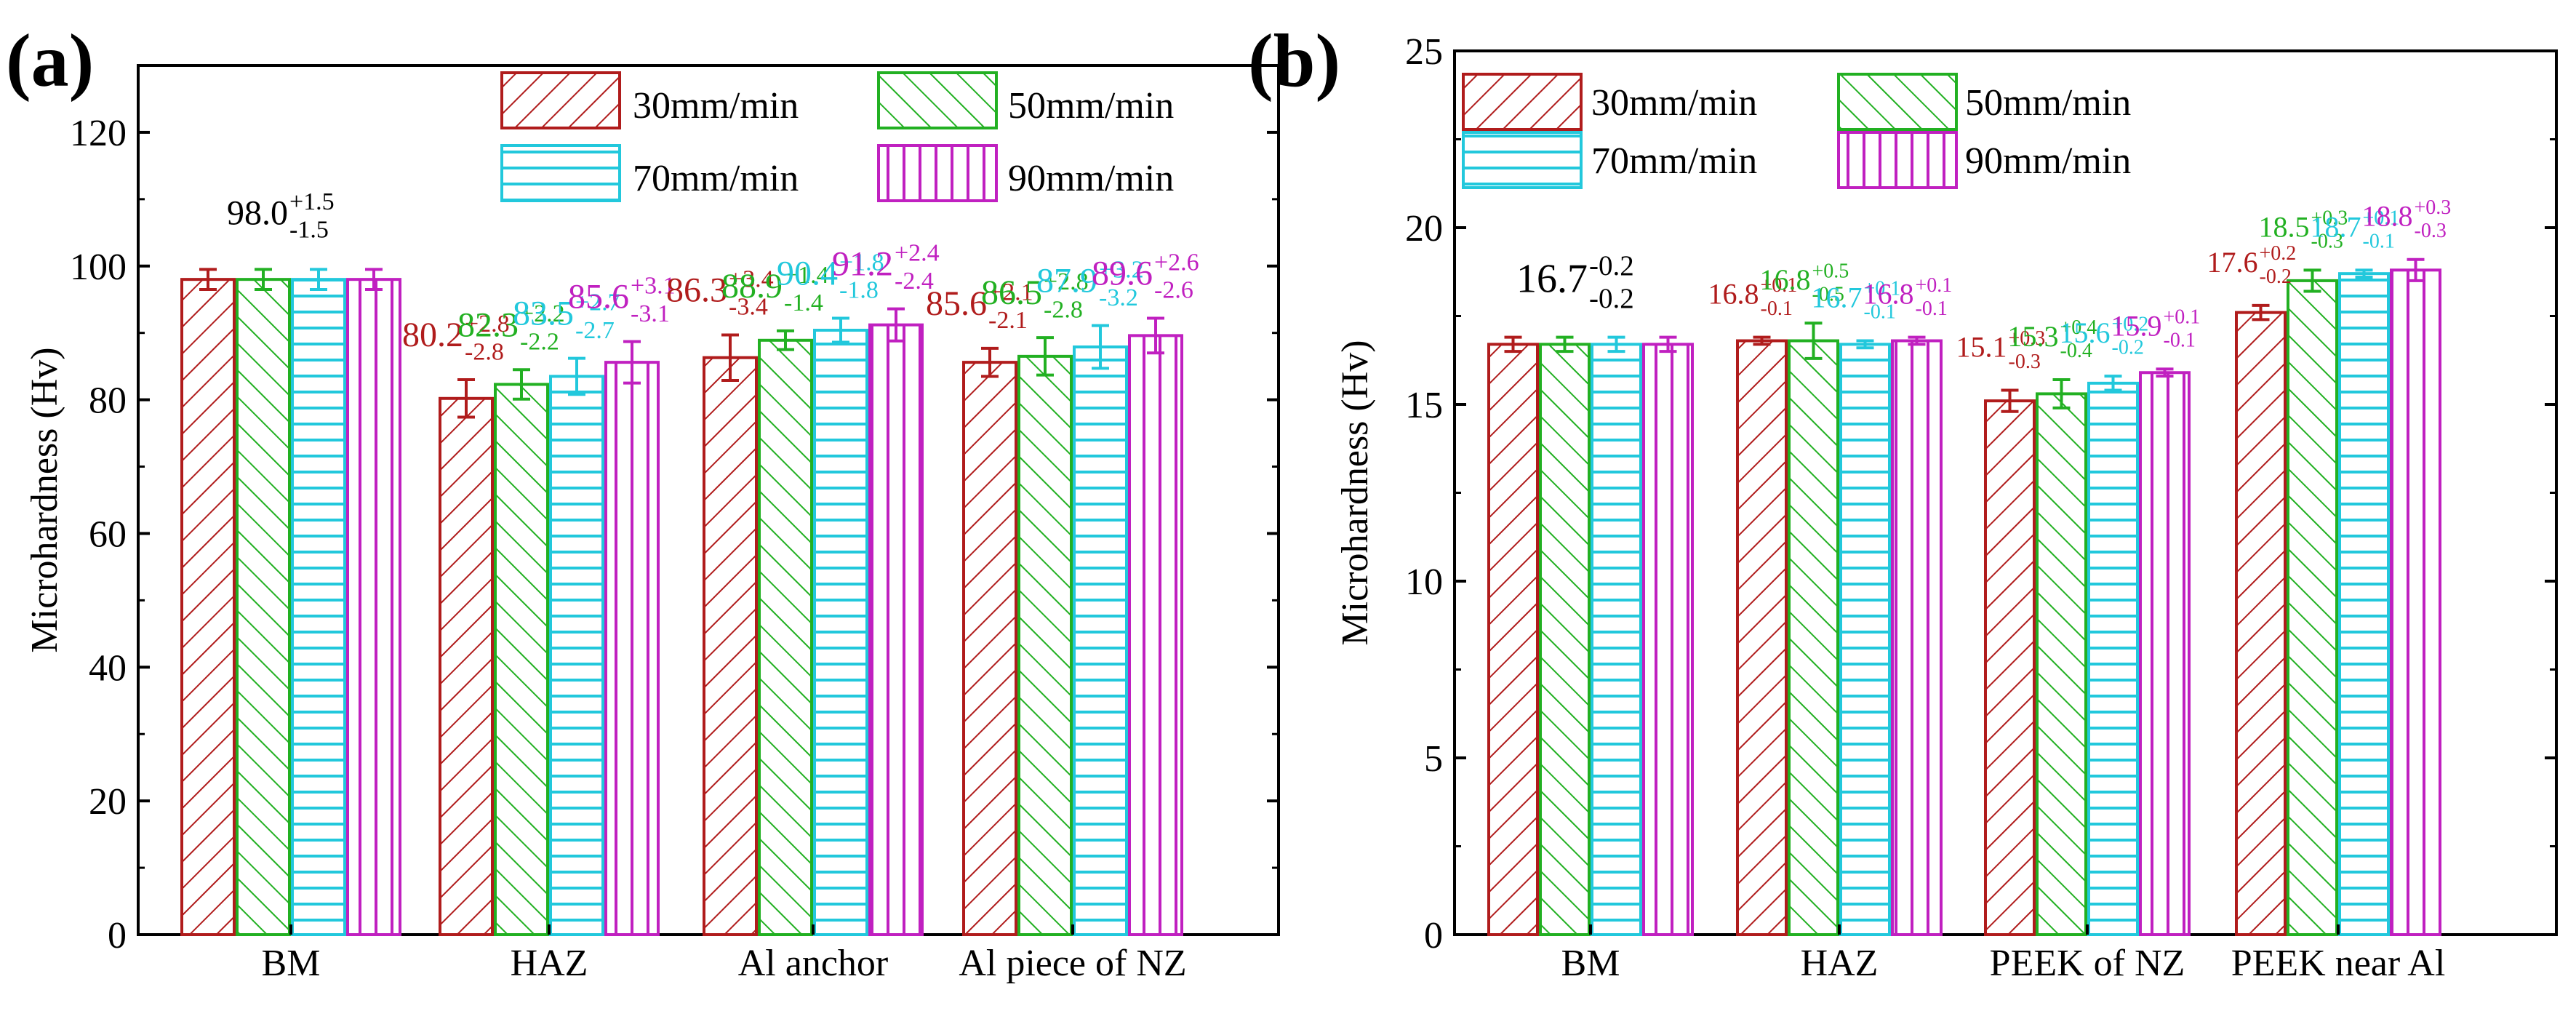 This screenshot has height=1011, width=2576. What do you see at coordinates (1025, 173) in the screenshot?
I see `legend-item-90mm-min: 90mm/min` at bounding box center [1025, 173].